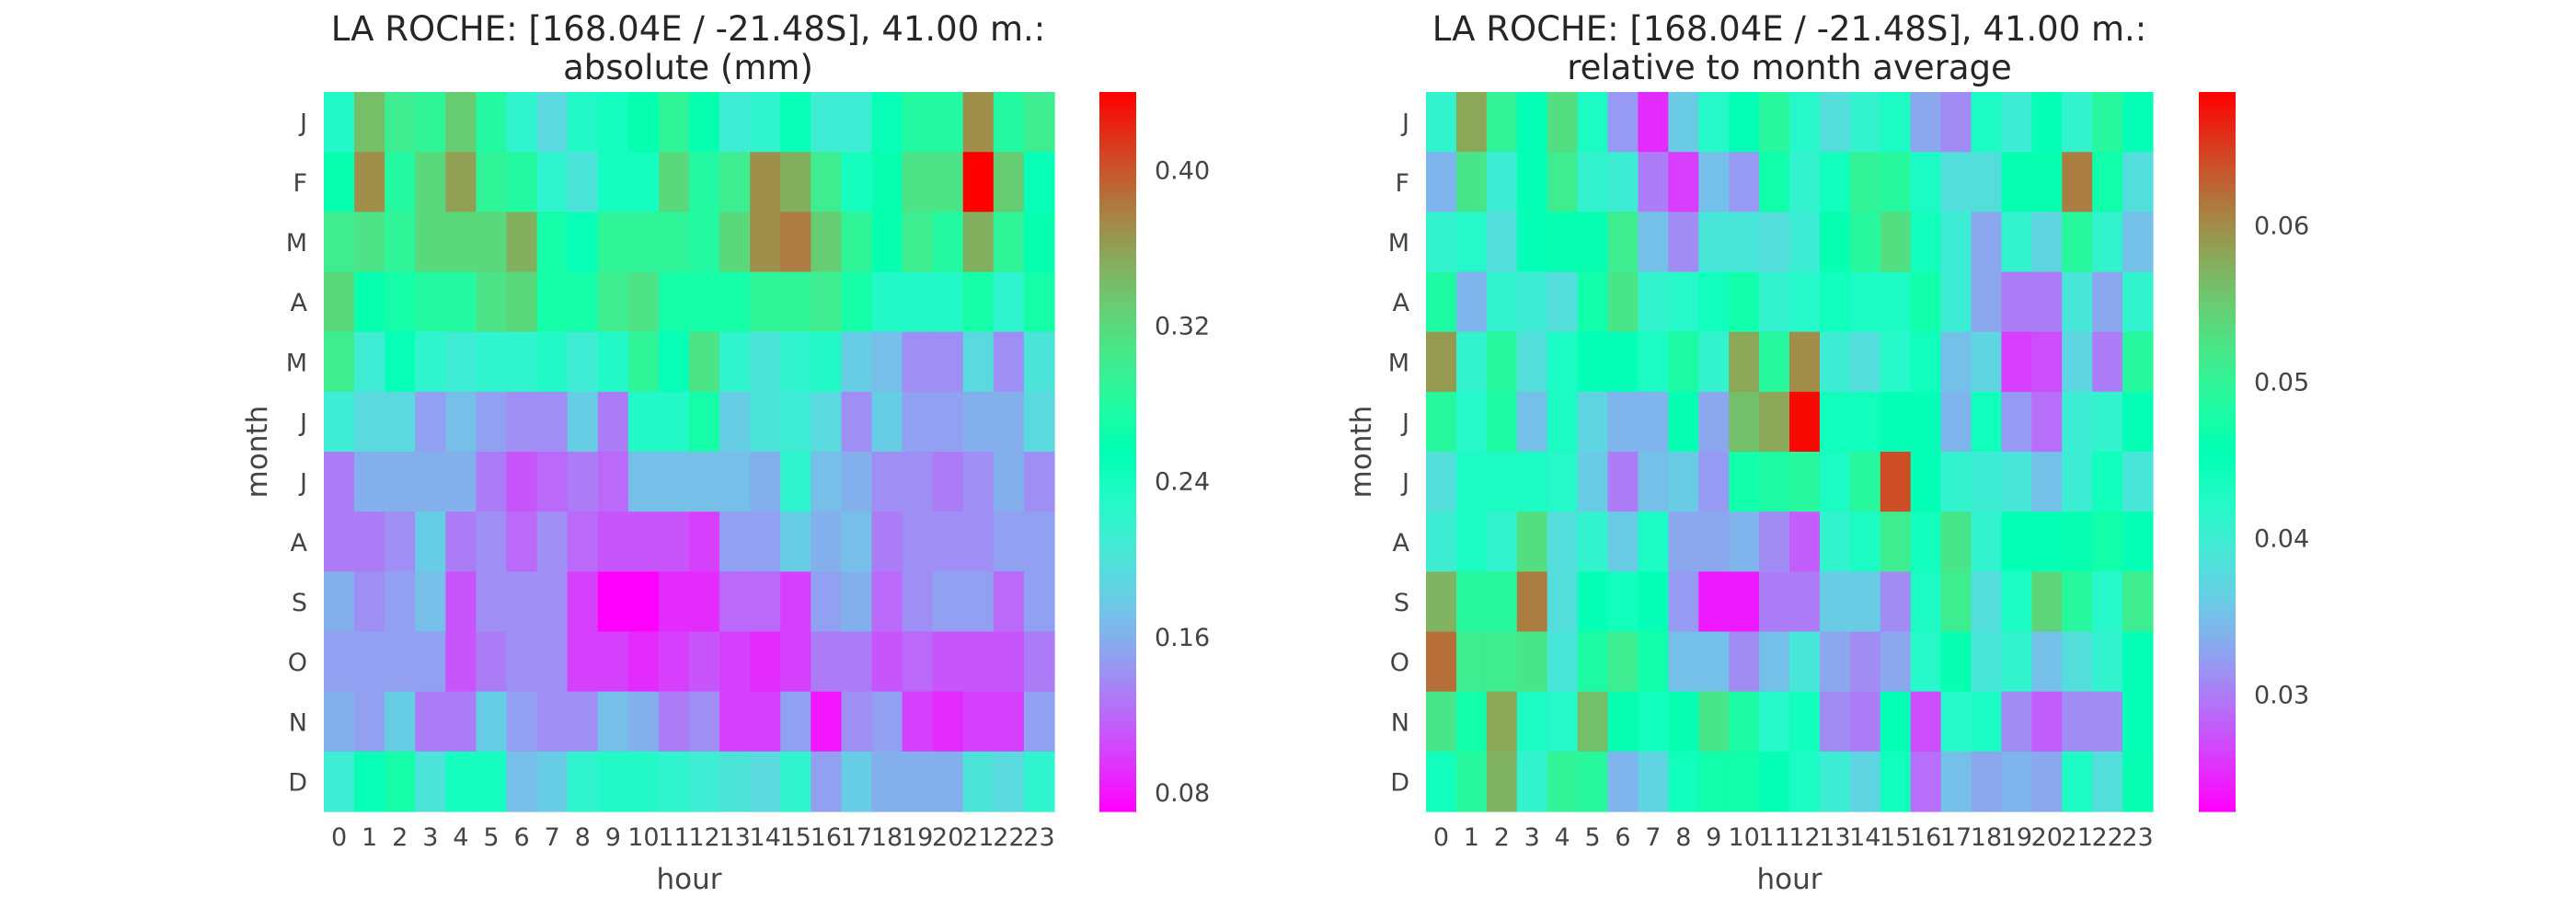 This screenshot has height=920, width=2576. I want to click on y-tick-label: J, so click(302, 483).